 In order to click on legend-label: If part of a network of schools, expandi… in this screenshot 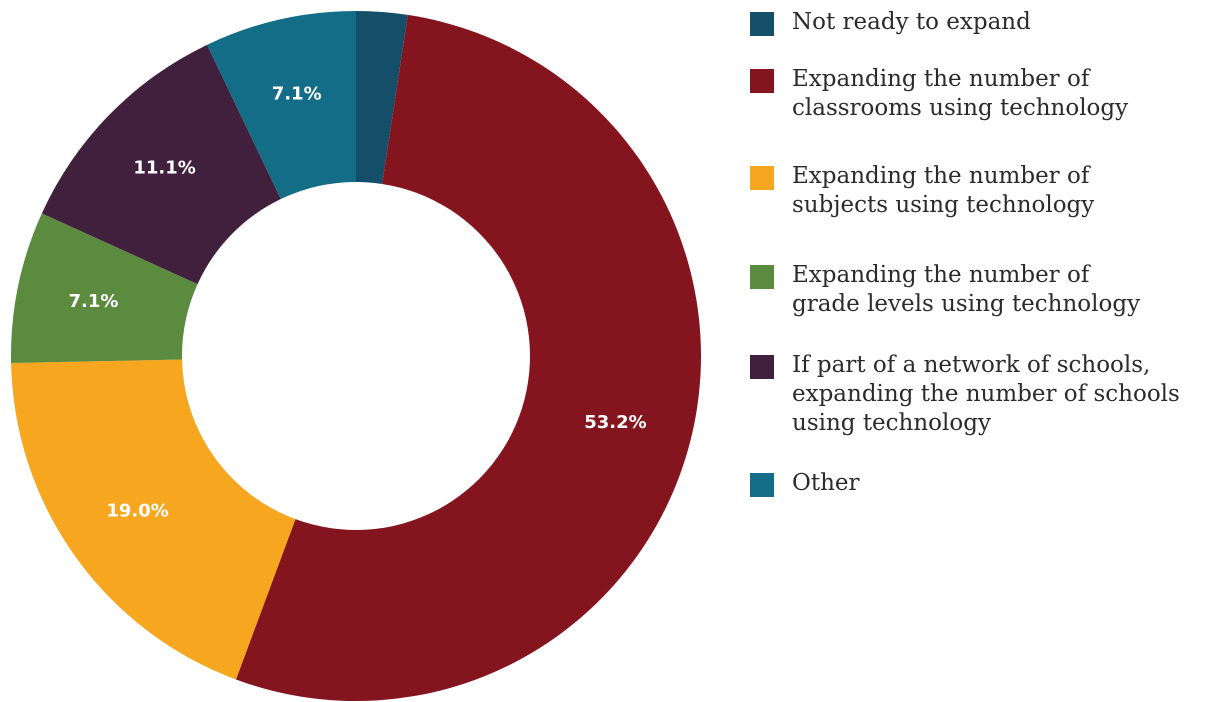, I will do `click(986, 394)`.